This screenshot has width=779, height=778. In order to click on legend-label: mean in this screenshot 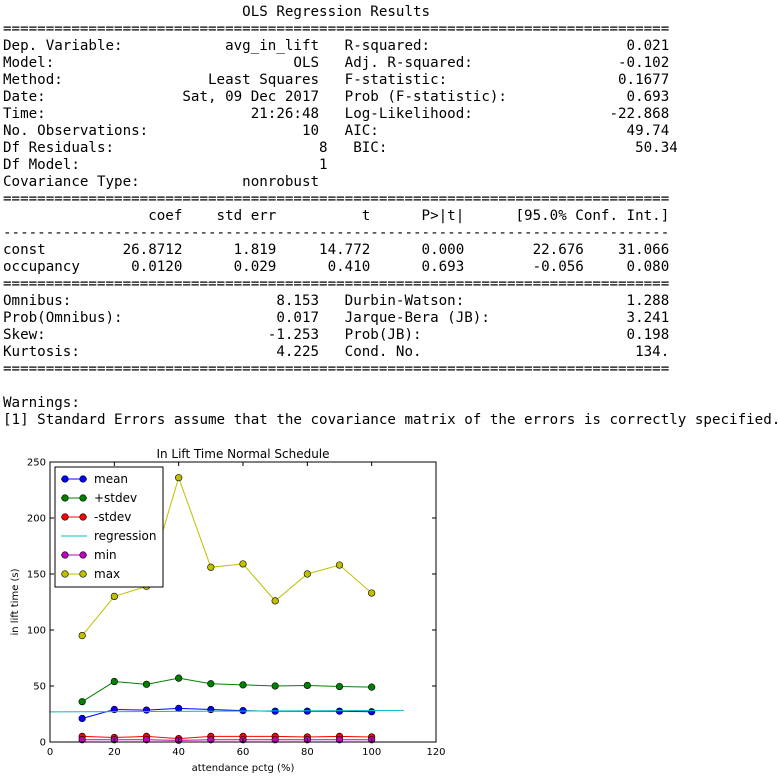, I will do `click(111, 479)`.